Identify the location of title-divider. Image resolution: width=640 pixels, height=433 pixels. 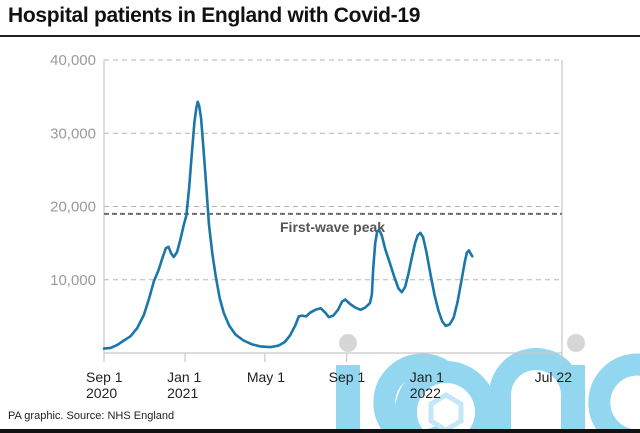
(320, 36).